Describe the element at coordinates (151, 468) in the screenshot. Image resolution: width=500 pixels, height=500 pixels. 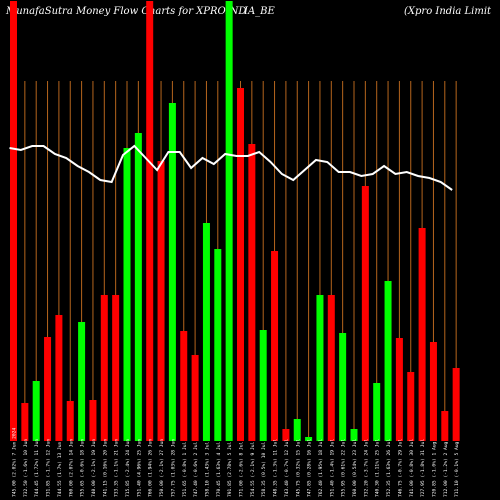
I see `bar-label: 766.00 (1.94%) 26 Jun` at that location.